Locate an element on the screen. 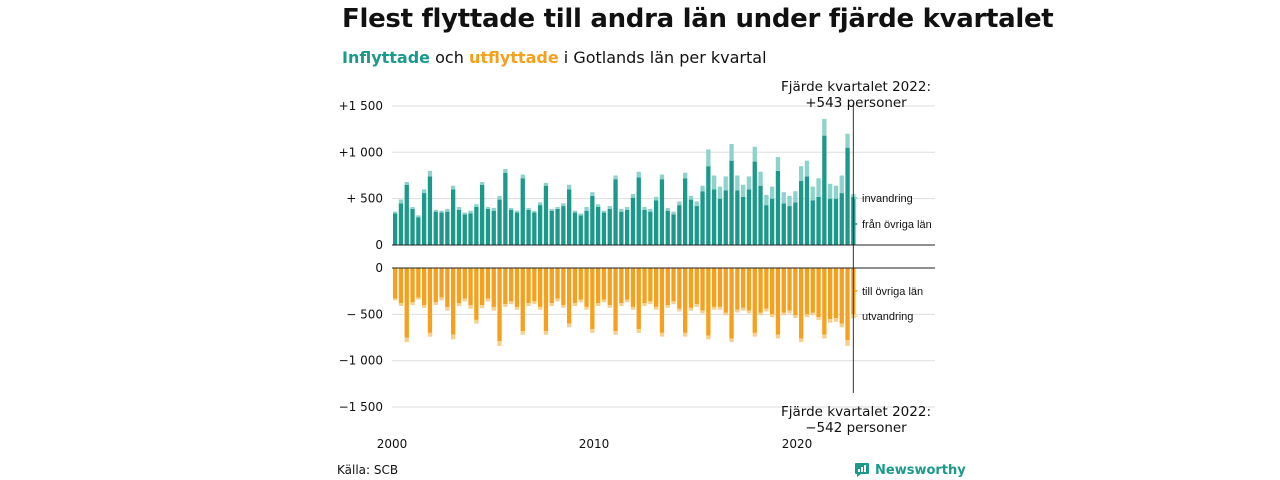 Image resolution: width=1280 pixels, height=480 pixels. newsworthy-icon is located at coordinates (862, 470).